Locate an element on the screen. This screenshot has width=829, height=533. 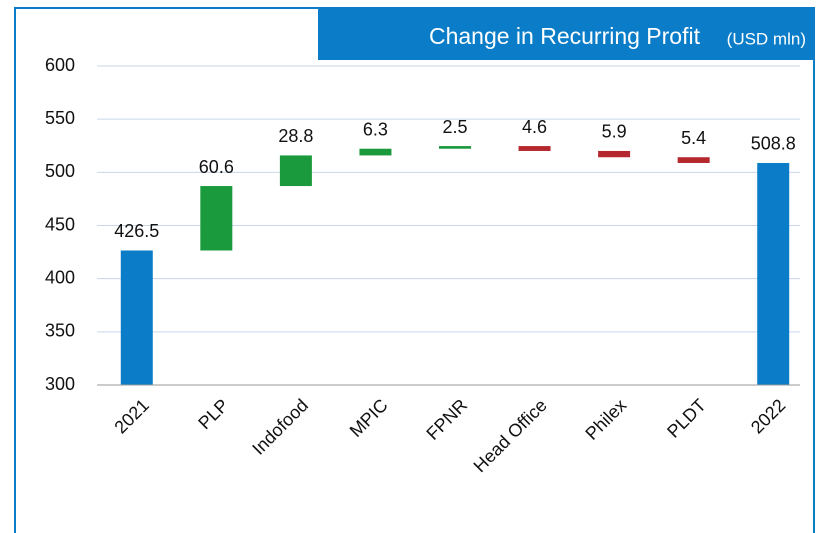
chart-unit: (USD mln) is located at coordinates (766, 38).